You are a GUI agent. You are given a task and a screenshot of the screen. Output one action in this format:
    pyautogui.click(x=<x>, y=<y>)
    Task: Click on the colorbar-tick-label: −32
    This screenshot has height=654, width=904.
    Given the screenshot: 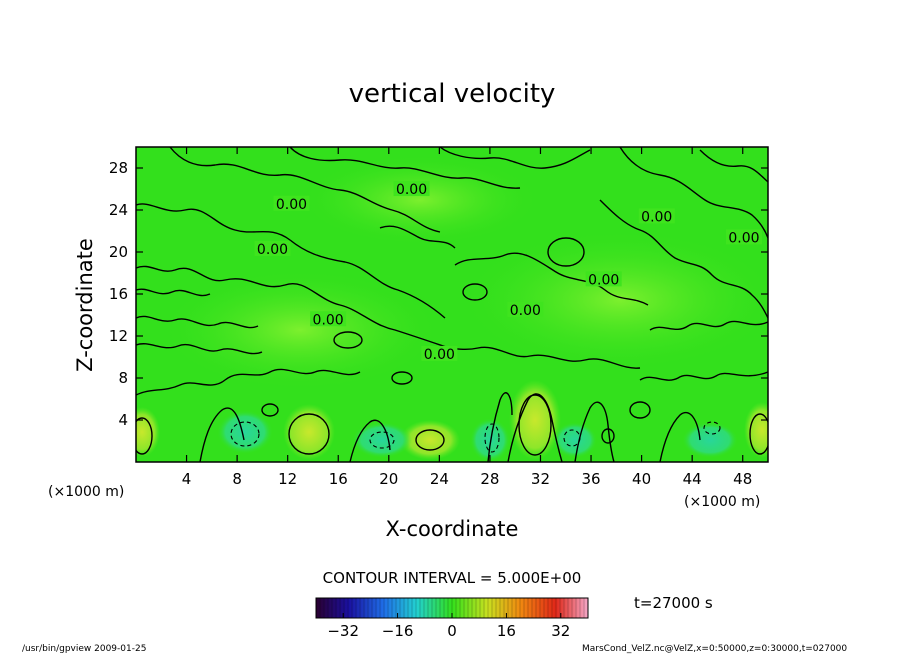 What is the action you would take?
    pyautogui.click(x=343, y=631)
    